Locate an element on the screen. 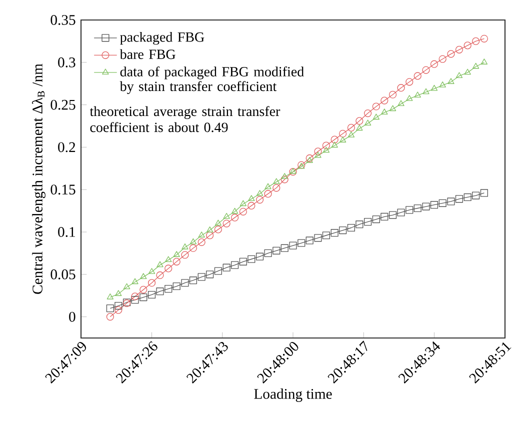  y-tick-label: 0.3 is located at coordinates (67, 62).